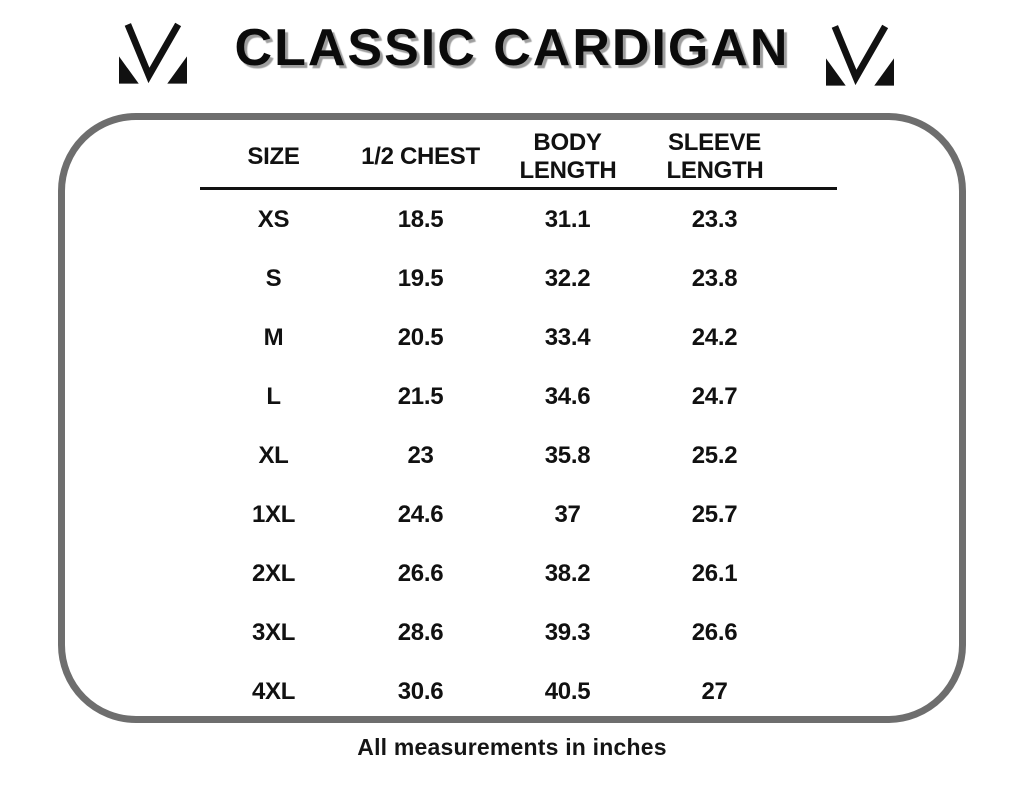  What do you see at coordinates (714, 337) in the screenshot?
I see `cell-sleeve-length: 24.2` at bounding box center [714, 337].